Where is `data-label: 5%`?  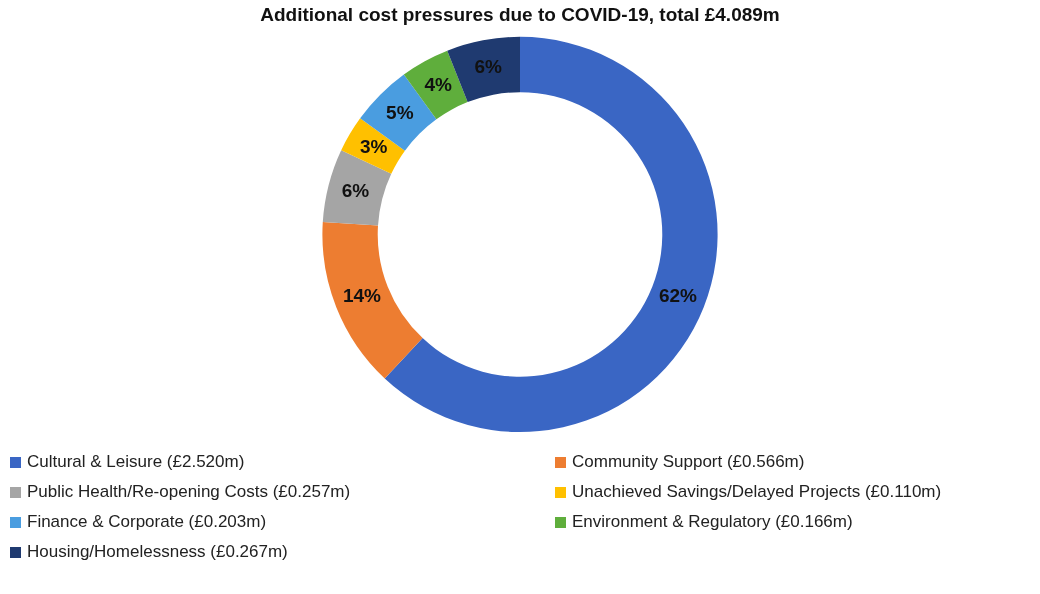 data-label: 5% is located at coordinates (400, 113).